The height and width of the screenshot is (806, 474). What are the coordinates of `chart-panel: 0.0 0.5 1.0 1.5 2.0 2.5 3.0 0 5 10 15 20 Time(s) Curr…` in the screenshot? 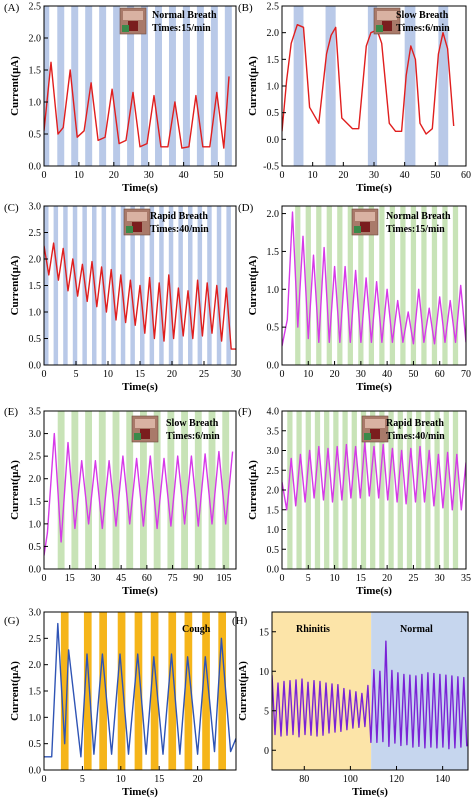 It's located at (120, 703).